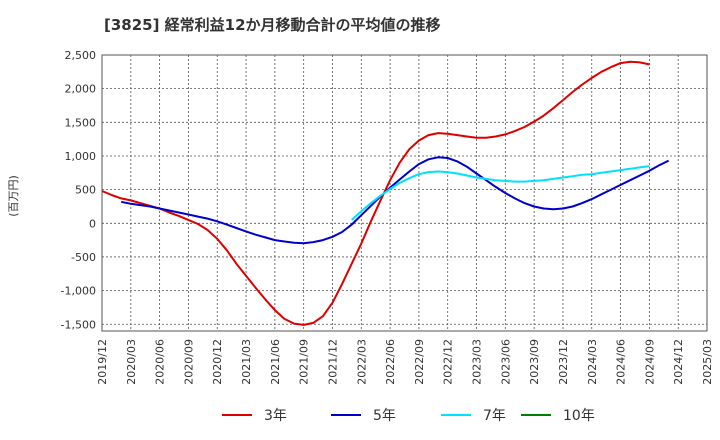  I want to click on legend: 3年 5年 7年 10年, so click(408, 416).